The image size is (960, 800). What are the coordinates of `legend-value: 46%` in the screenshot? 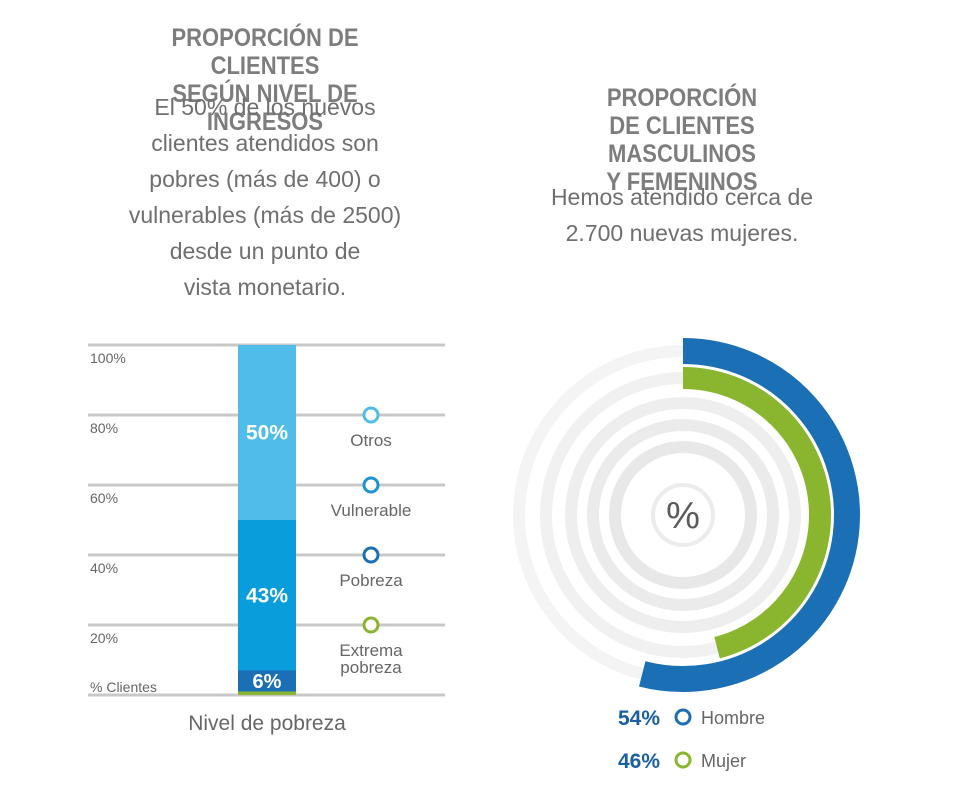 It's located at (639, 761).